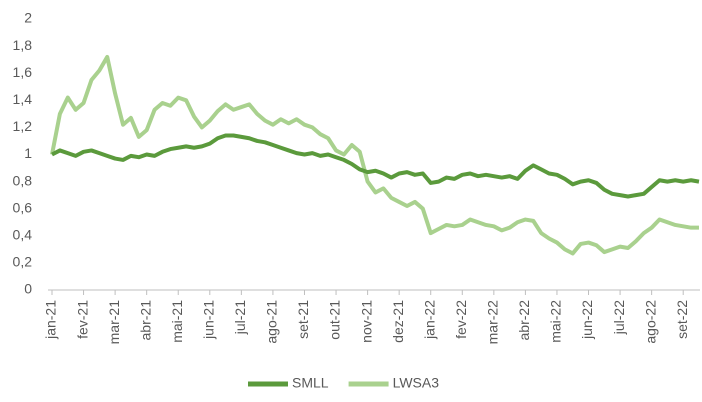  What do you see at coordinates (619, 317) in the screenshot?
I see `x-tick-label: jul-22` at bounding box center [619, 317].